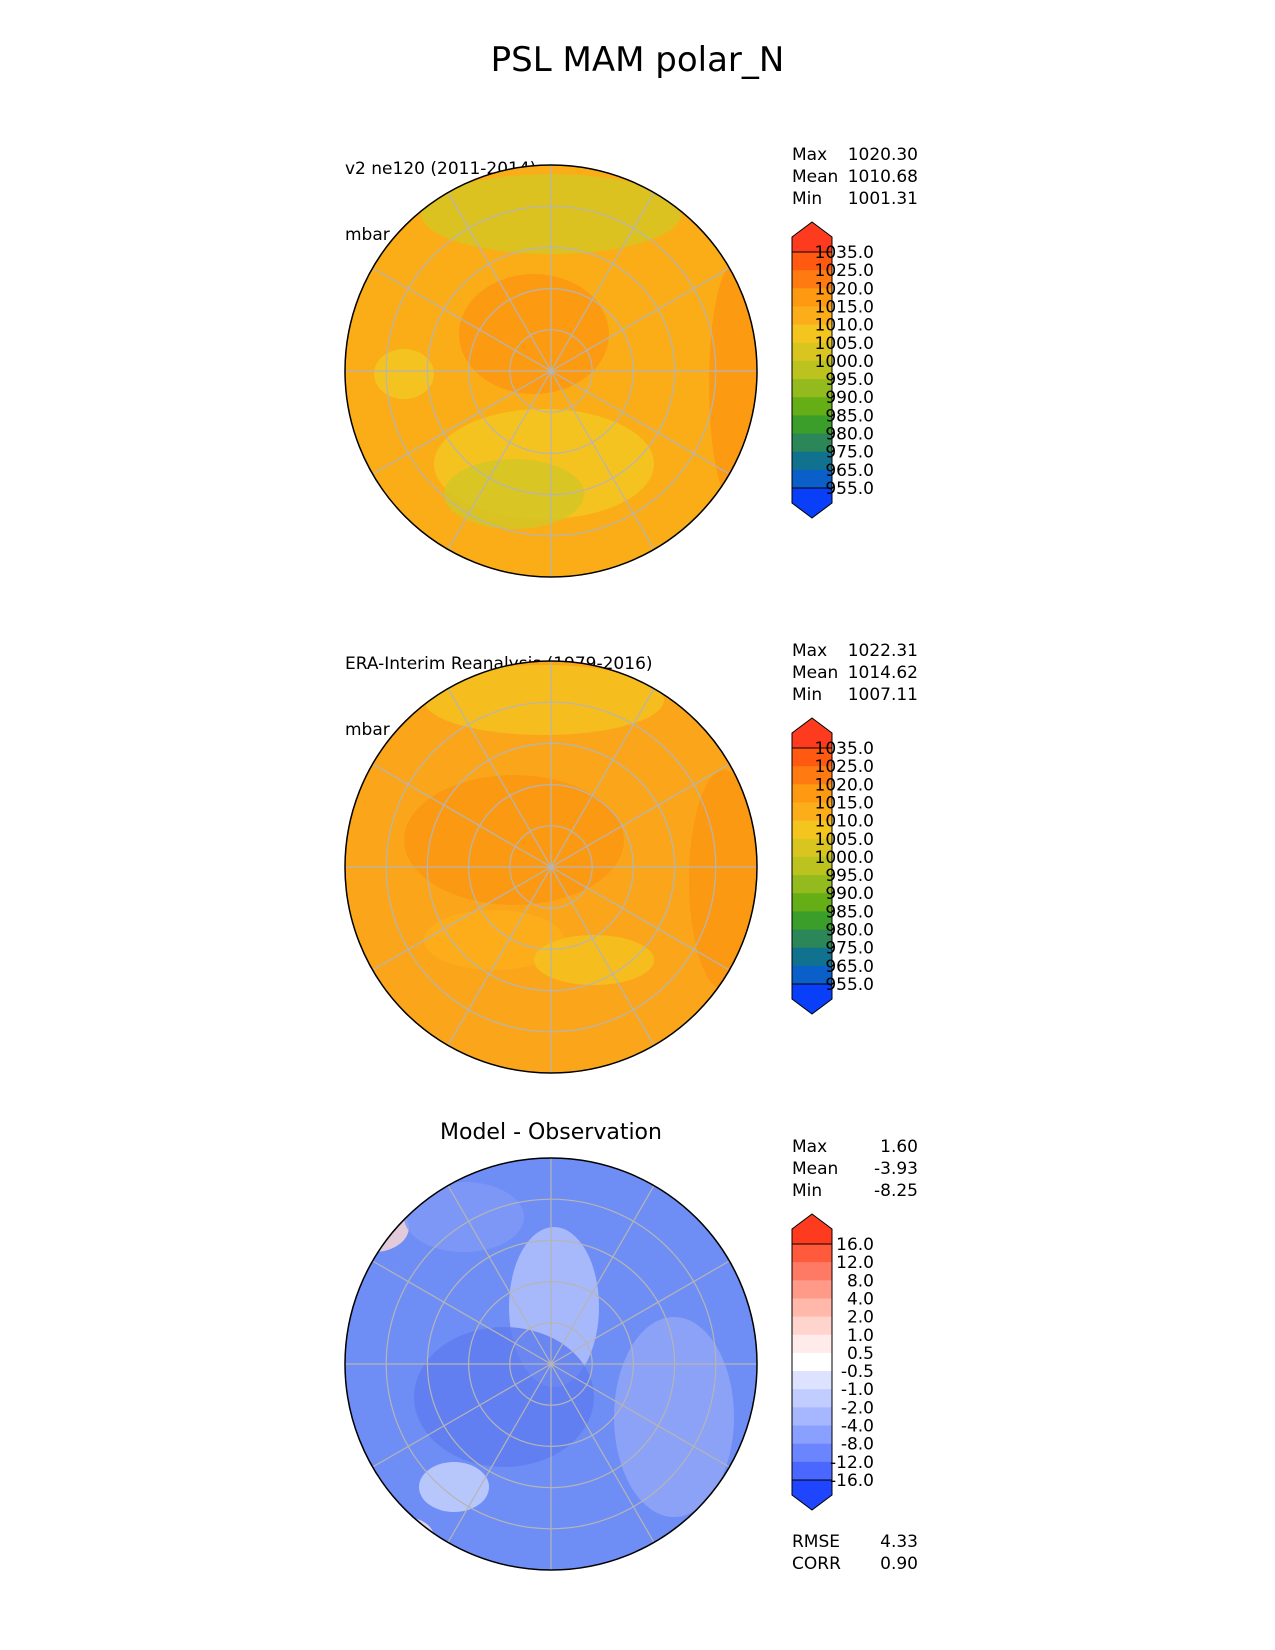 This screenshot has width=1275, height=1650. What do you see at coordinates (860, 1336) in the screenshot?
I see `colorbar-tick-label: 1.0` at bounding box center [860, 1336].